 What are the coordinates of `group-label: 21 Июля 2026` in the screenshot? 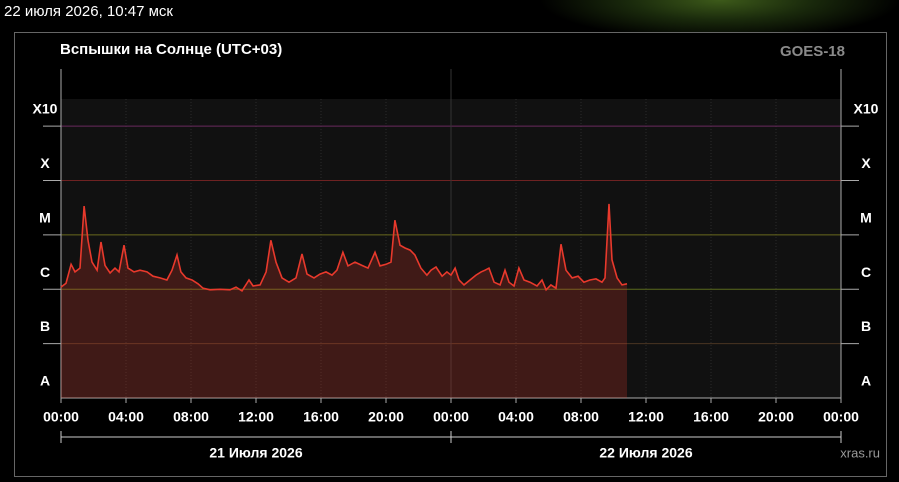 It's located at (255, 453).